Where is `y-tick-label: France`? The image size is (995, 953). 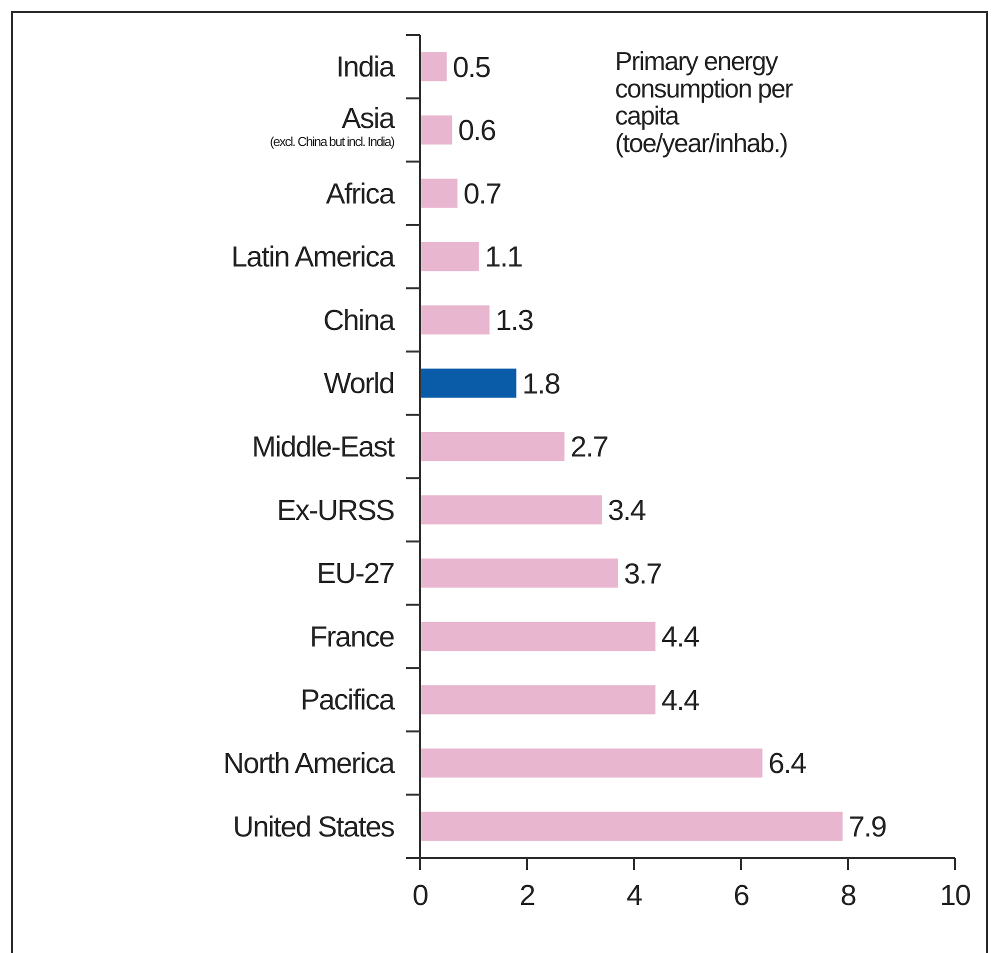 y-tick-label: France is located at coordinates (352, 637).